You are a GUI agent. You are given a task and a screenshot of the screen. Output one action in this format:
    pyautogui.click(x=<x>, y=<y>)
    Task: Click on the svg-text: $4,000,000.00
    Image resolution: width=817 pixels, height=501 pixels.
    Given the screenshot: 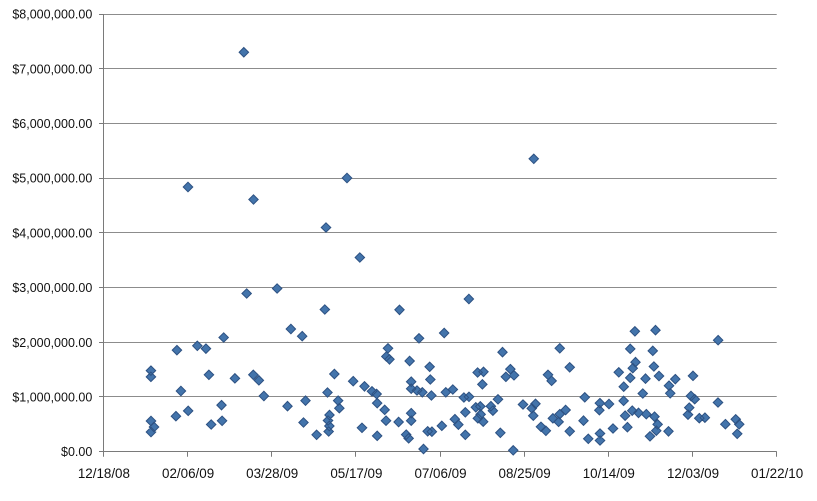 What is the action you would take?
    pyautogui.click(x=52, y=233)
    